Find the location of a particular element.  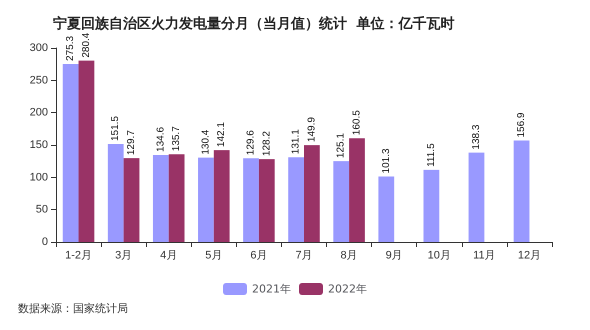

data-label: 129.7 is located at coordinates (132, 143).